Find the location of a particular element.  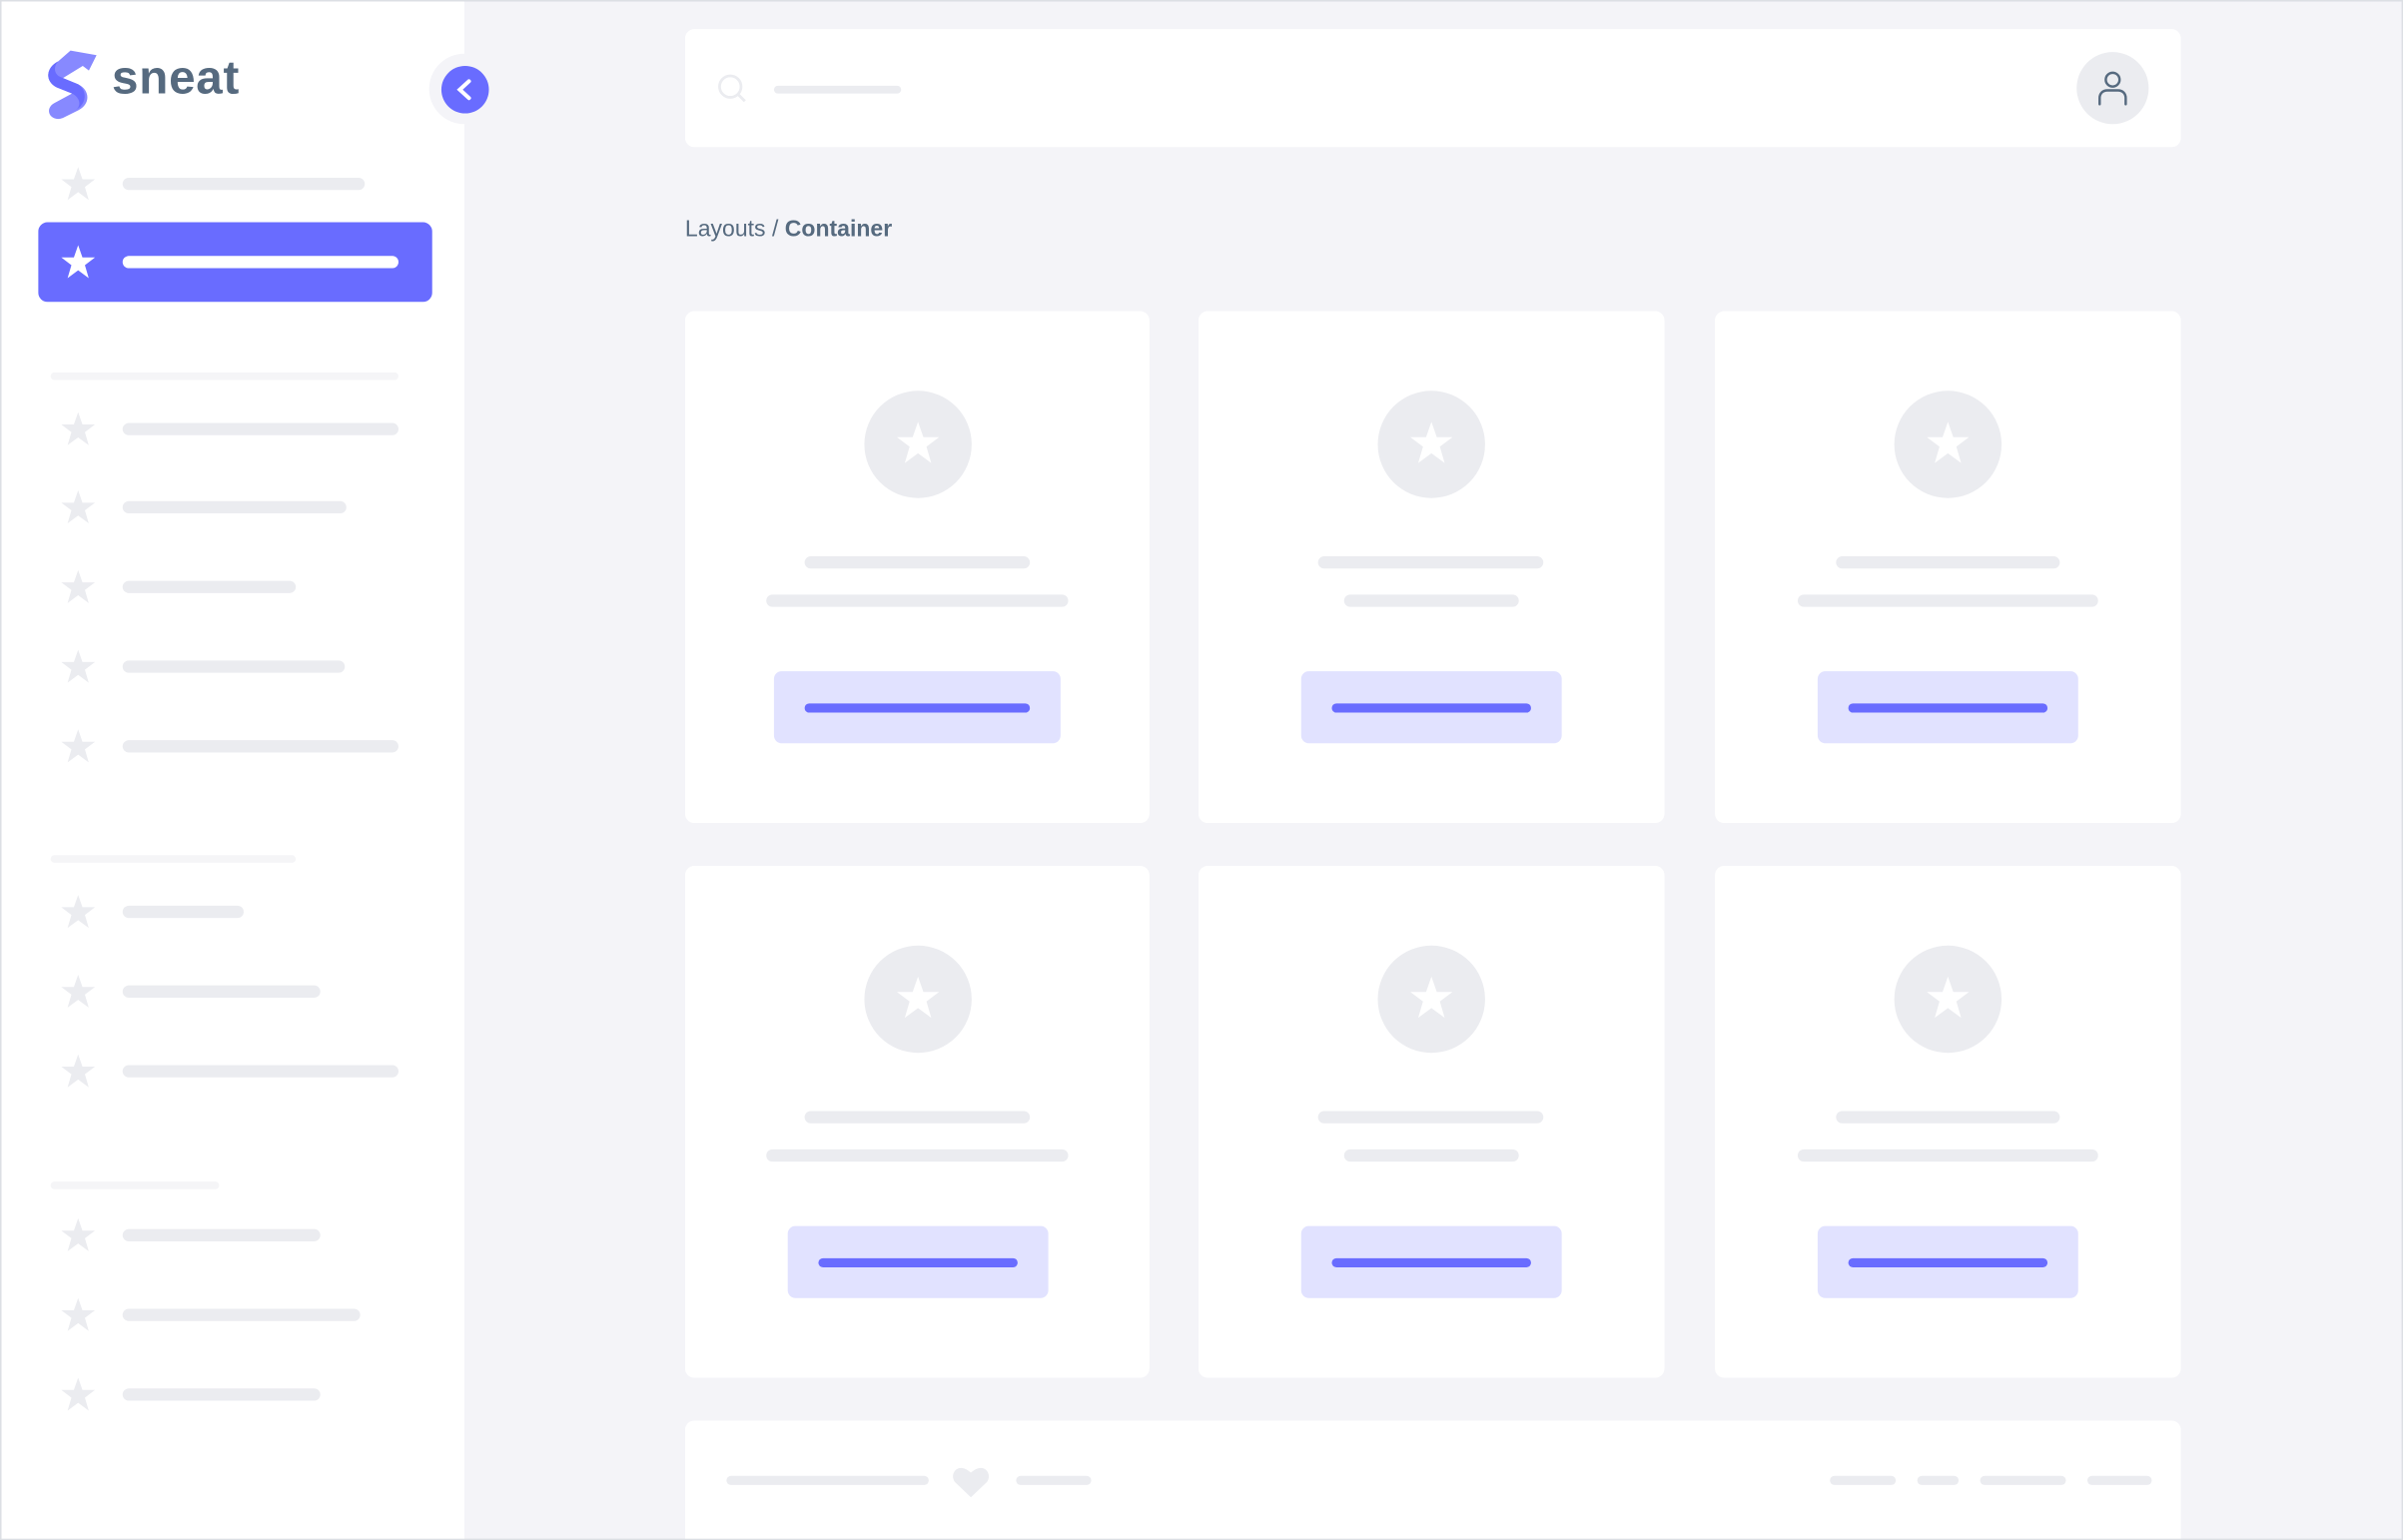

sidebar-item-active-label is located at coordinates (261, 263).